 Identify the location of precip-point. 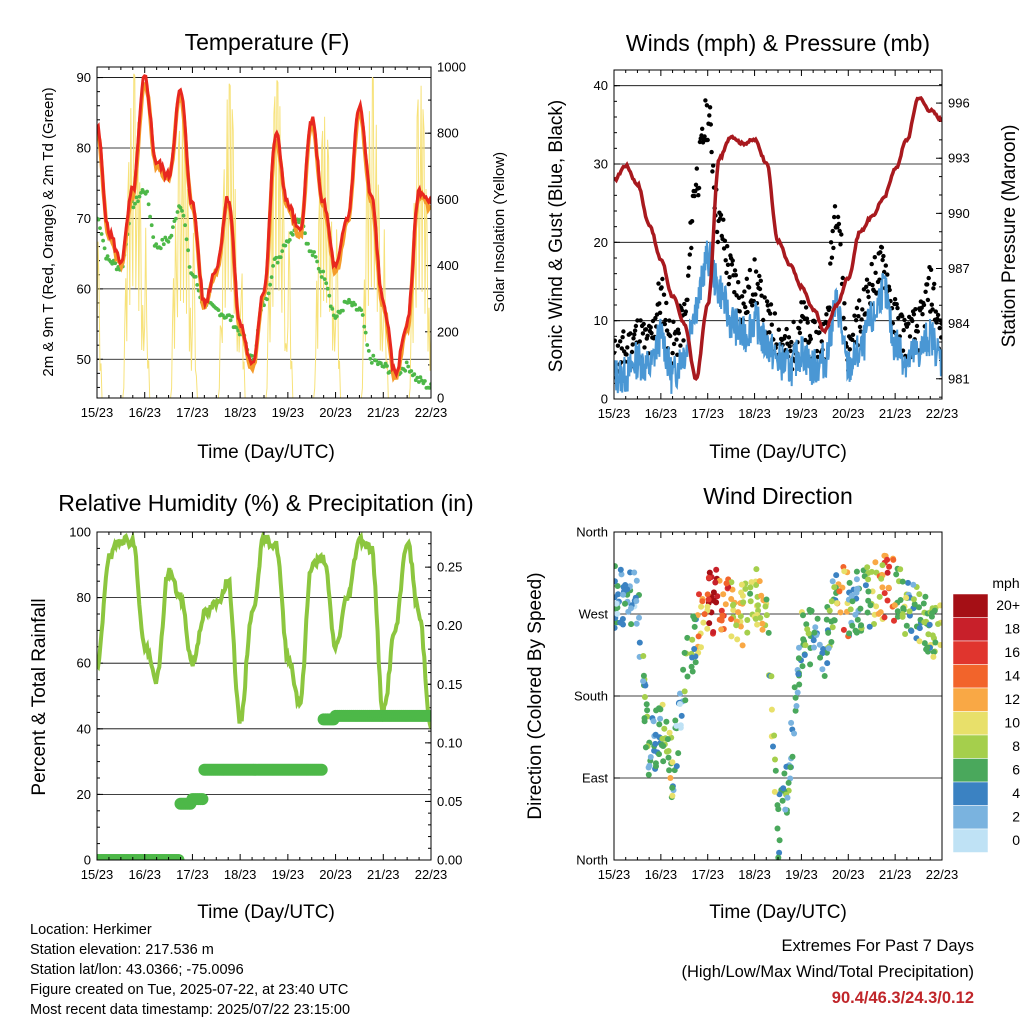
(202, 799).